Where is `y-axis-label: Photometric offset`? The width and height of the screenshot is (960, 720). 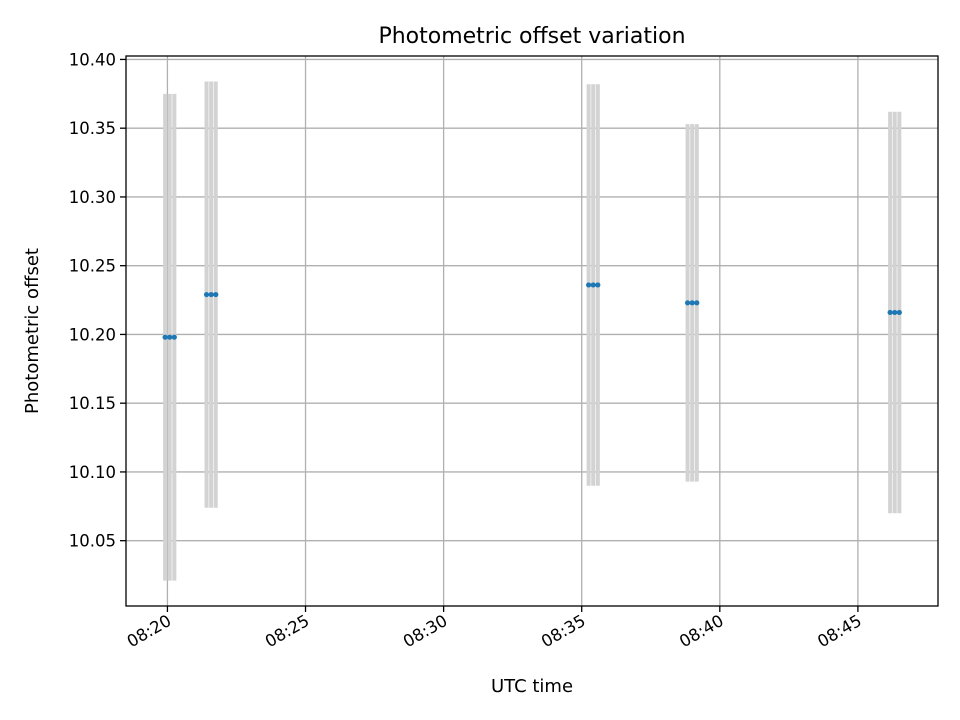
y-axis-label: Photometric offset is located at coordinates (32, 331).